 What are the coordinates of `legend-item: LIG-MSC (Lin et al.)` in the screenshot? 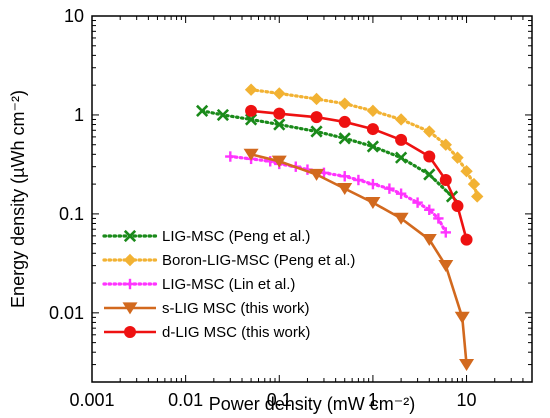 It's located at (198, 284).